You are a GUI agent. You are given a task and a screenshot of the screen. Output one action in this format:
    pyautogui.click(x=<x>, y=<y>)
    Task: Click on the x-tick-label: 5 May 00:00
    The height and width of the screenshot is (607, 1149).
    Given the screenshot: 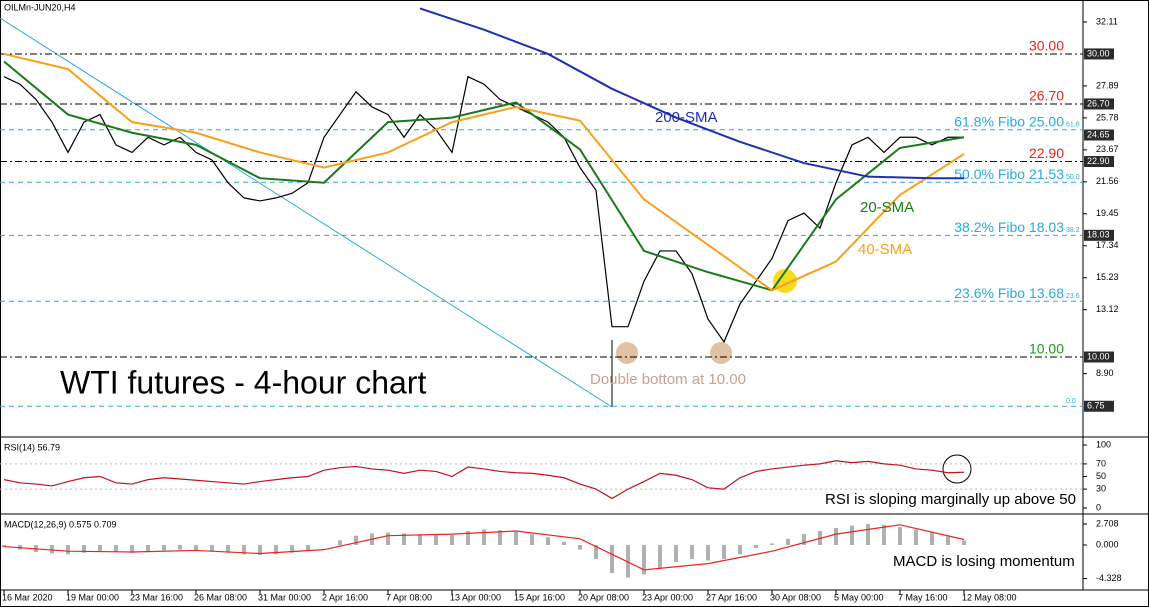 What is the action you would take?
    pyautogui.click(x=859, y=597)
    